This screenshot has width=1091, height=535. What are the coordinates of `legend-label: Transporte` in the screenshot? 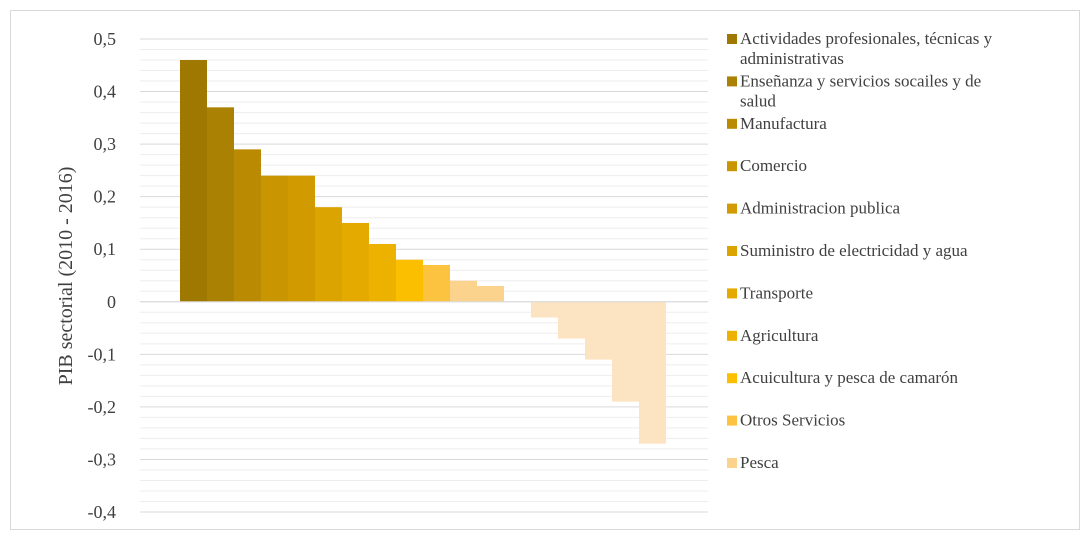 It's located at (776, 292).